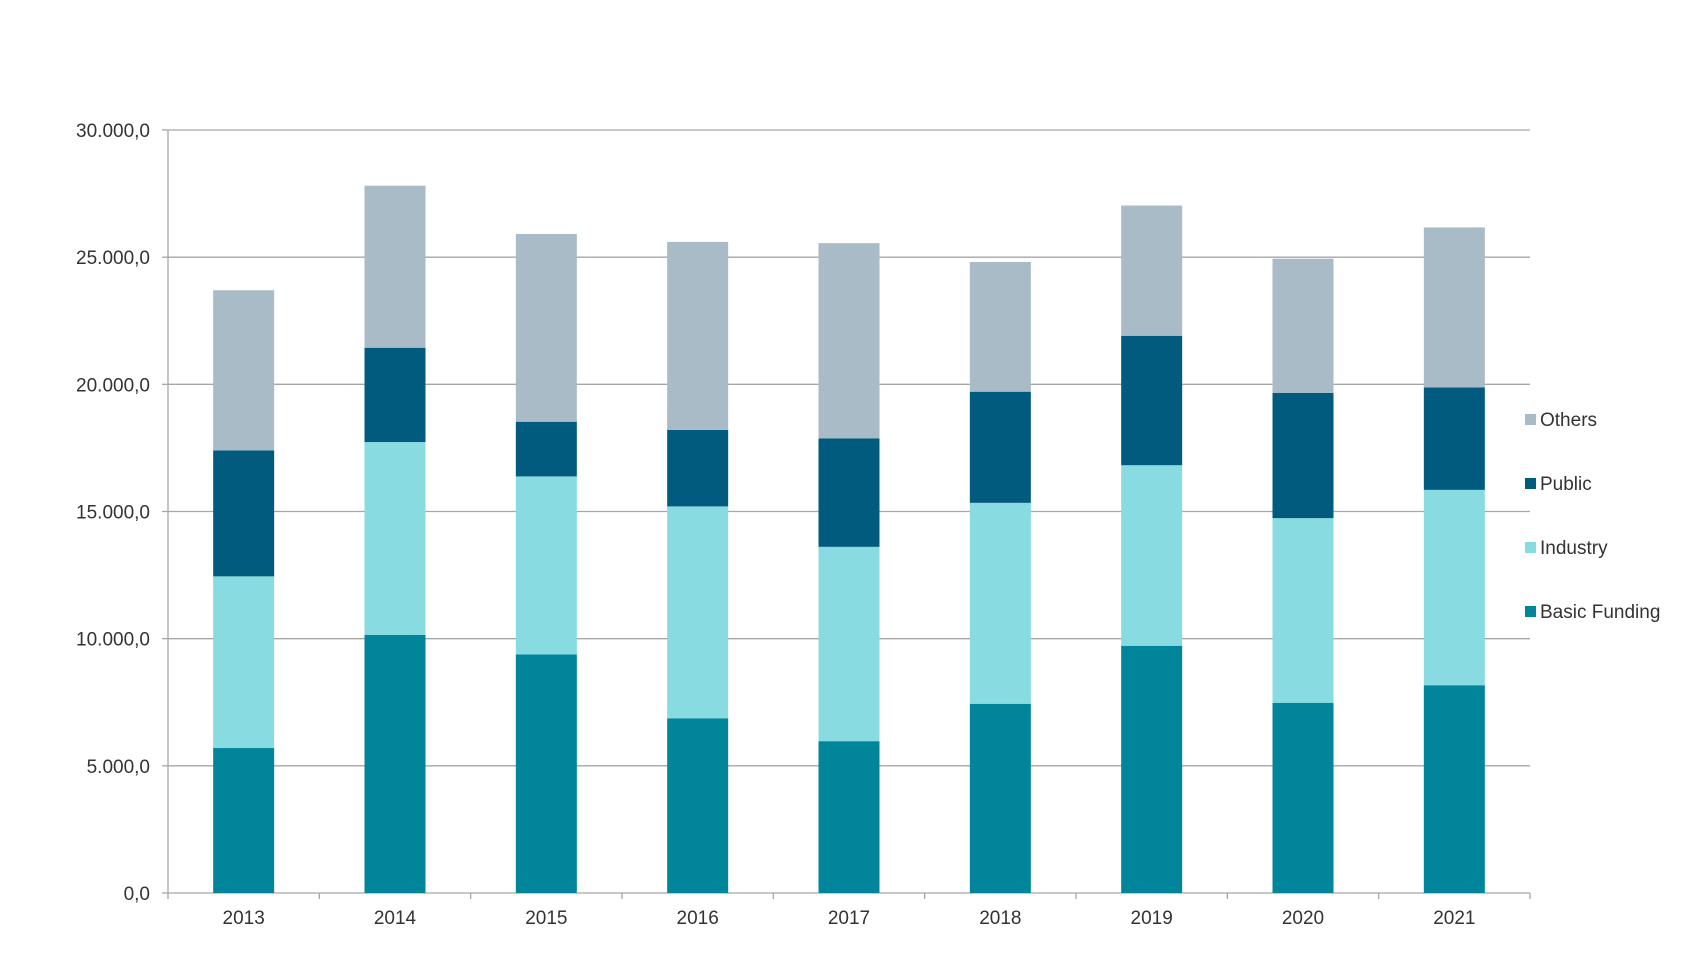 Image resolution: width=1704 pixels, height=954 pixels. Describe the element at coordinates (1454, 587) in the screenshot. I see `bar-industry-2021` at that location.